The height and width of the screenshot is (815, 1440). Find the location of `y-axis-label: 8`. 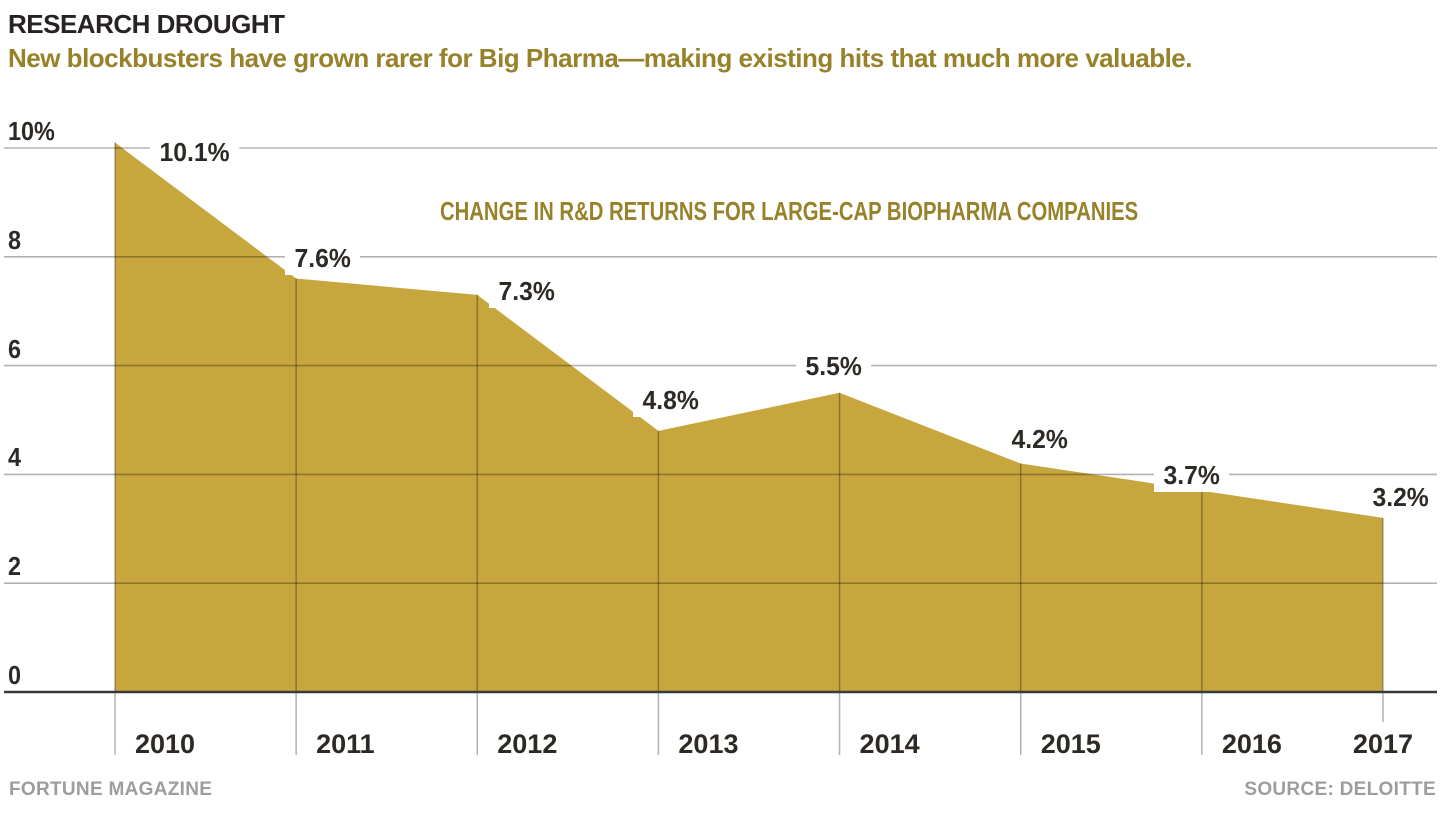

y-axis-label: 8 is located at coordinates (15, 239).